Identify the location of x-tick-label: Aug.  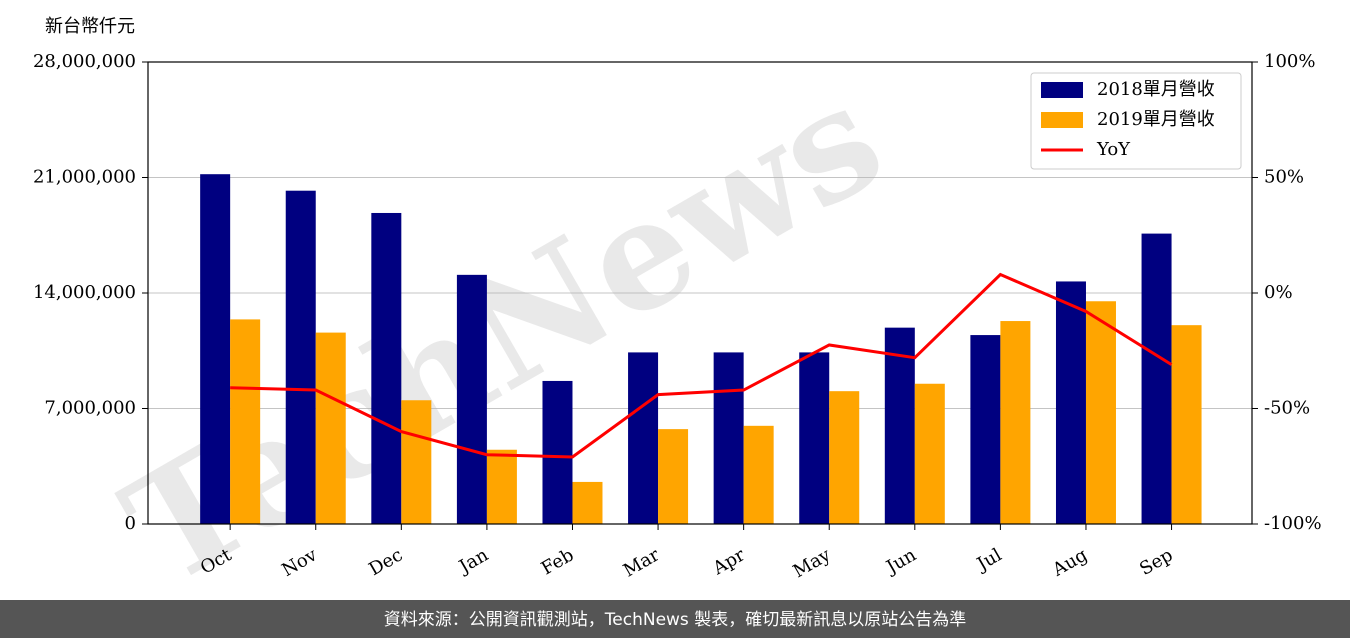
(1069, 562).